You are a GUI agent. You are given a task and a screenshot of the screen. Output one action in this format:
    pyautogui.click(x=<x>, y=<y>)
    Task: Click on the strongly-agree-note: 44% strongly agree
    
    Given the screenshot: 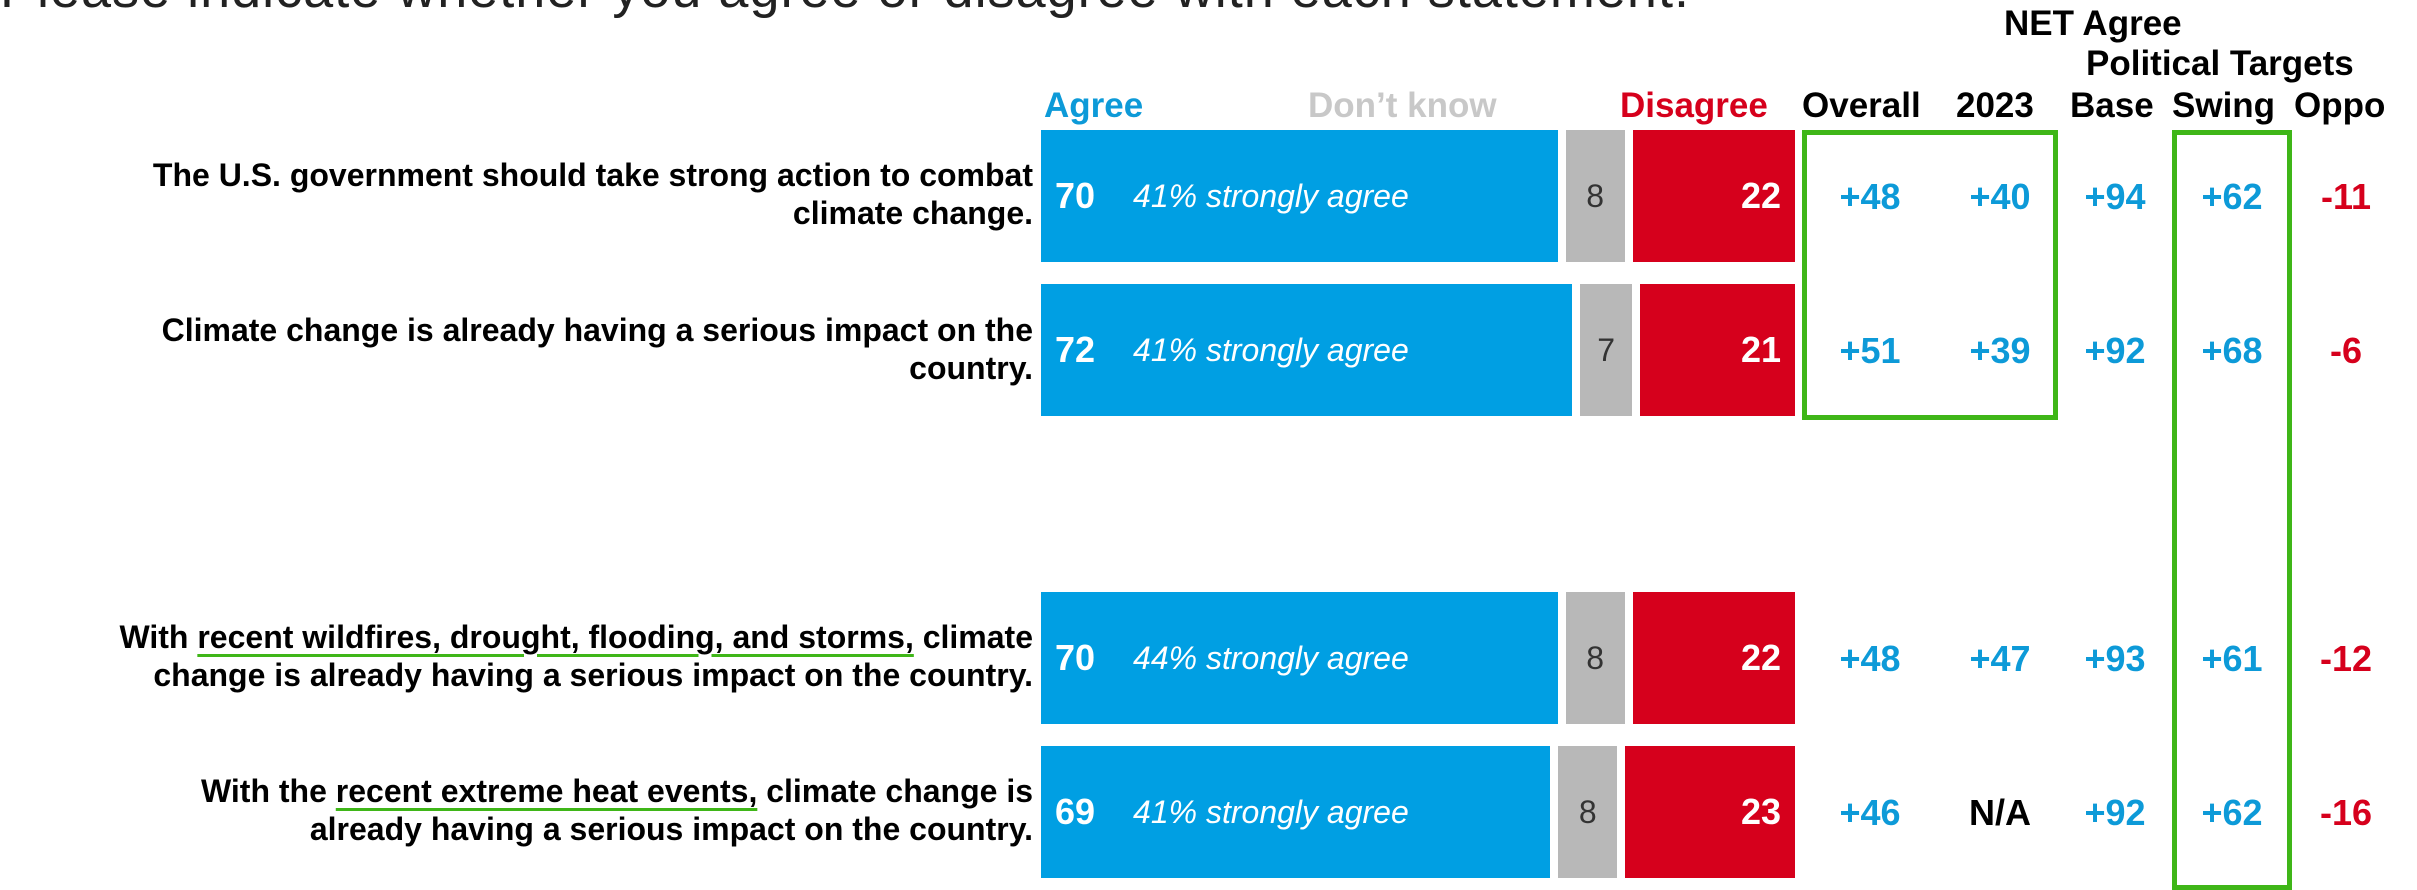 What is the action you would take?
    pyautogui.click(x=1271, y=657)
    